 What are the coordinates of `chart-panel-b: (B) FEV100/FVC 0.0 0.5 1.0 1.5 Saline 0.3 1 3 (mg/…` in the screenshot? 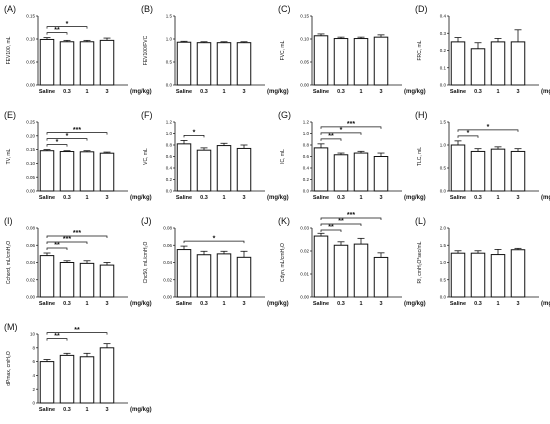 It's located at (215, 49).